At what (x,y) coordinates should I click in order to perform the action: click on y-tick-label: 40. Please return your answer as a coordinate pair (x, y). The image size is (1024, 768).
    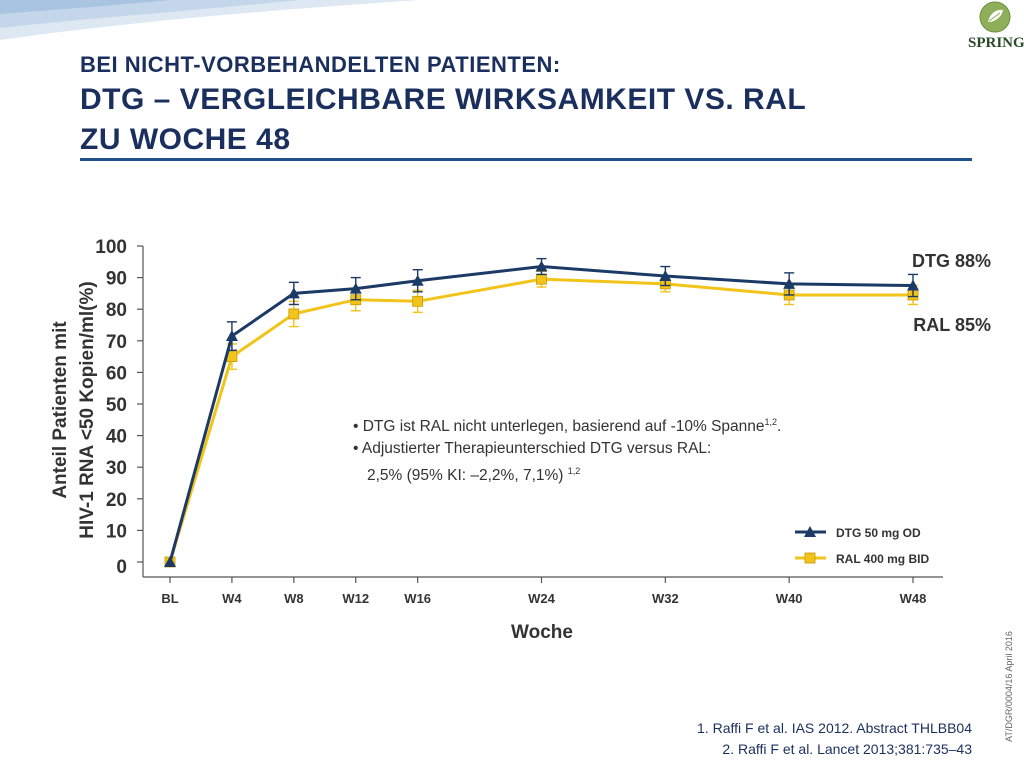
    Looking at the image, I should click on (116, 437).